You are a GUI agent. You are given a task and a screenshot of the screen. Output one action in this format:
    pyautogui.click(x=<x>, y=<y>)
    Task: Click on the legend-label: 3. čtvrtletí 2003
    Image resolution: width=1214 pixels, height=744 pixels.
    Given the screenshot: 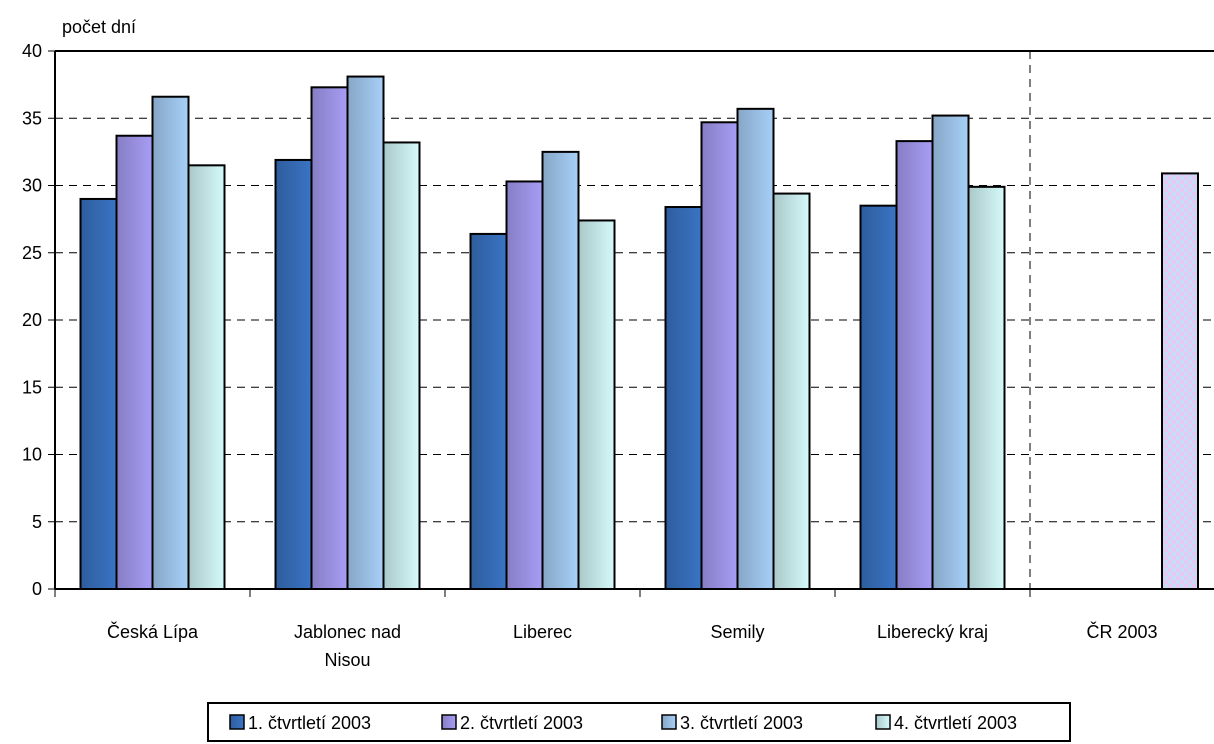 What is the action you would take?
    pyautogui.click(x=741, y=723)
    